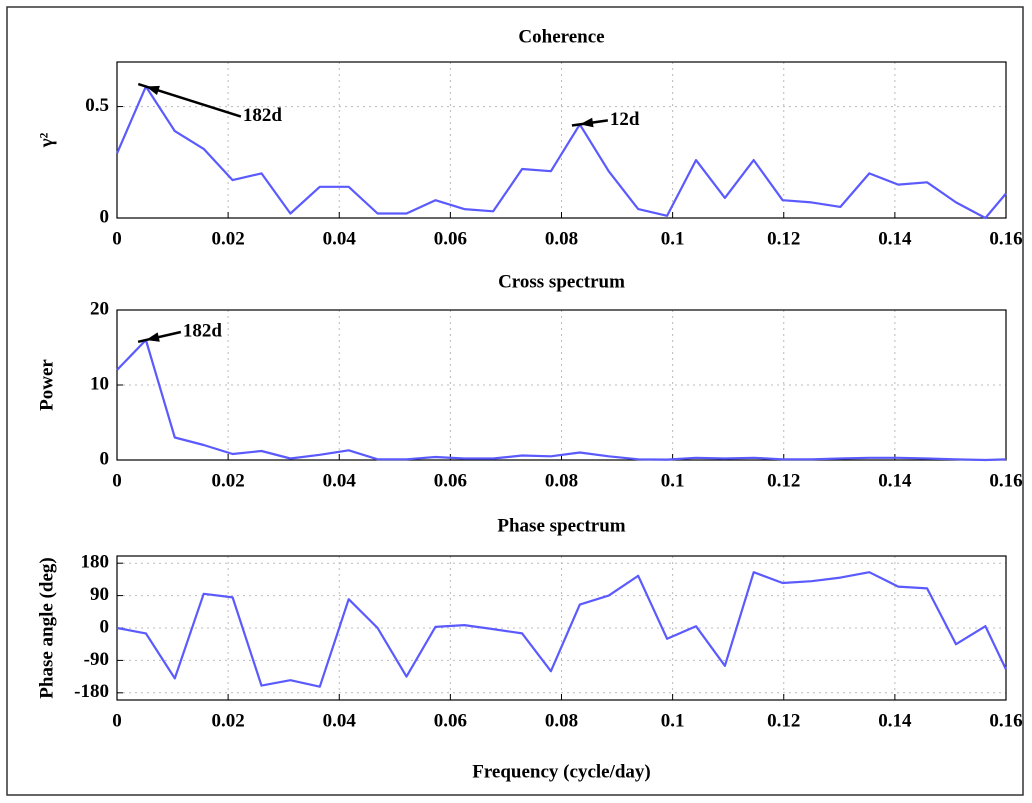  What do you see at coordinates (99, 594) in the screenshot?
I see `y-tick-label: 90` at bounding box center [99, 594].